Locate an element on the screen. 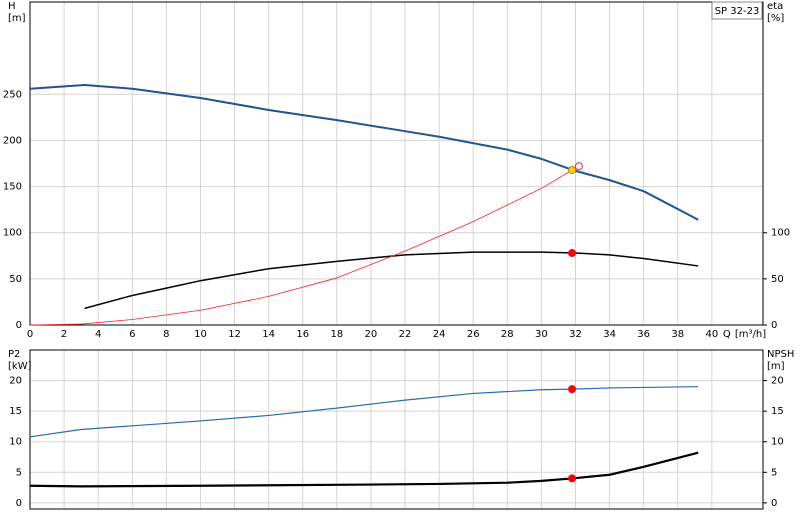 This screenshot has width=800, height=520. y-tick-label: 150 is located at coordinates (12, 187).